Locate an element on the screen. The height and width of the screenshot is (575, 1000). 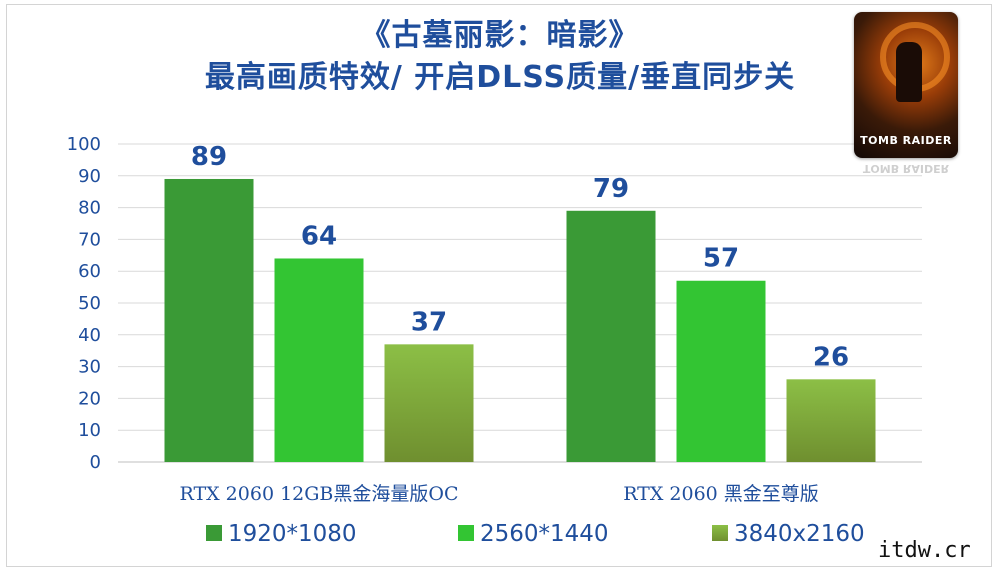
legend: 1920*1080 2560*1440 3840x2160 is located at coordinates (535, 534).